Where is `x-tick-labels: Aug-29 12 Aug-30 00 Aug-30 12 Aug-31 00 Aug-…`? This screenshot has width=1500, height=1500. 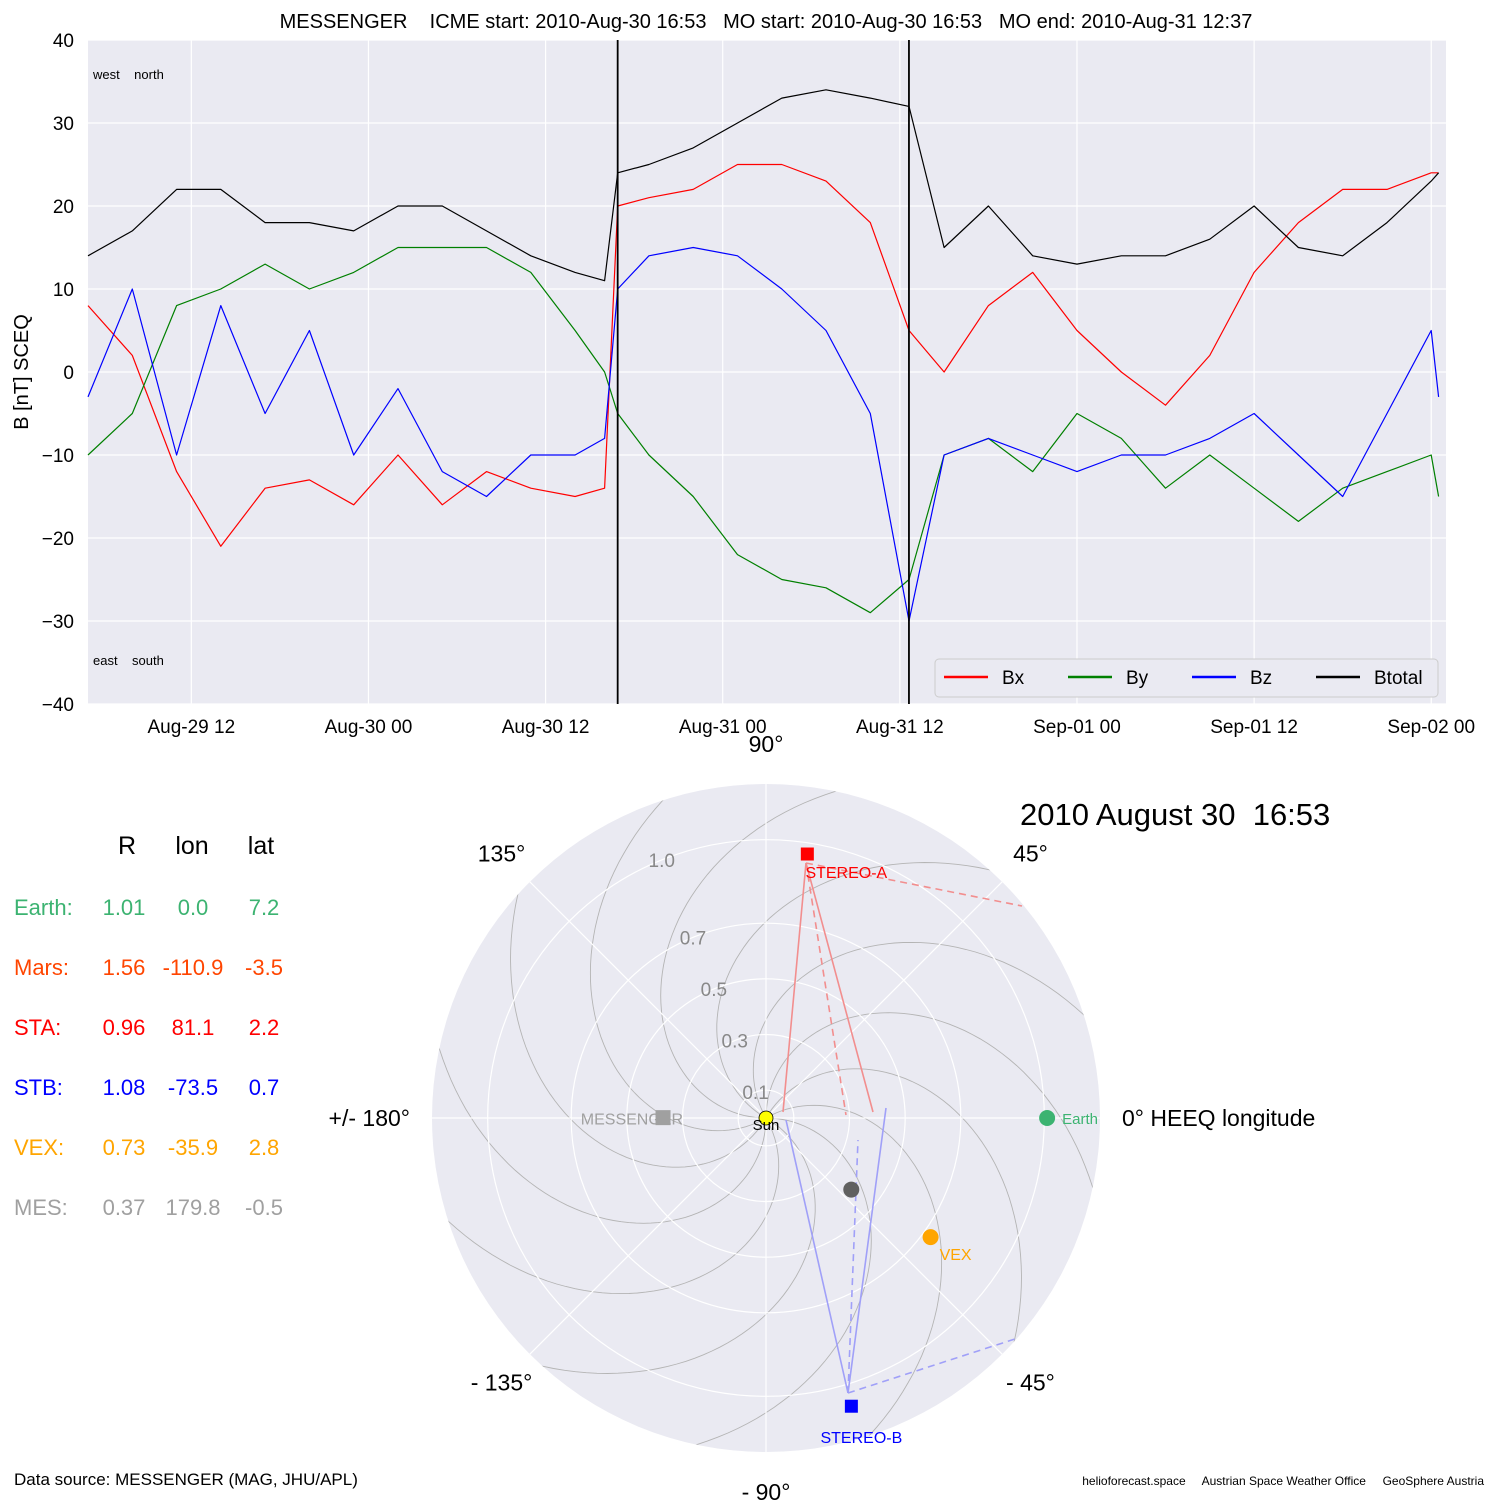
x-tick-labels: Aug-29 12 Aug-30 00 Aug-30 12 Aug-31 00 Aug-… is located at coordinates (811, 727).